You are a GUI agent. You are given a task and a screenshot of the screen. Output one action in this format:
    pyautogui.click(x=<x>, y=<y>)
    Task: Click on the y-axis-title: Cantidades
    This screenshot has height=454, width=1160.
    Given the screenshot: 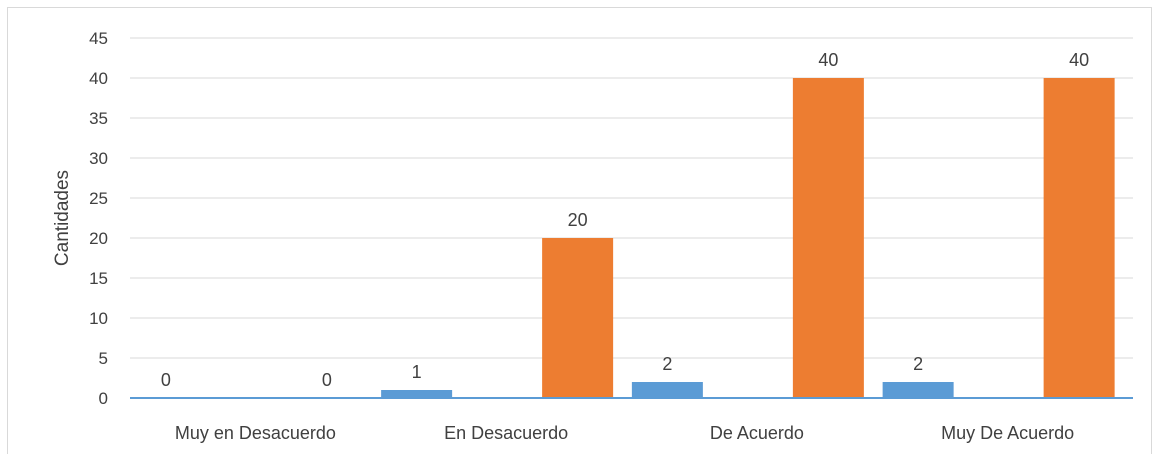 What is the action you would take?
    pyautogui.click(x=62, y=218)
    